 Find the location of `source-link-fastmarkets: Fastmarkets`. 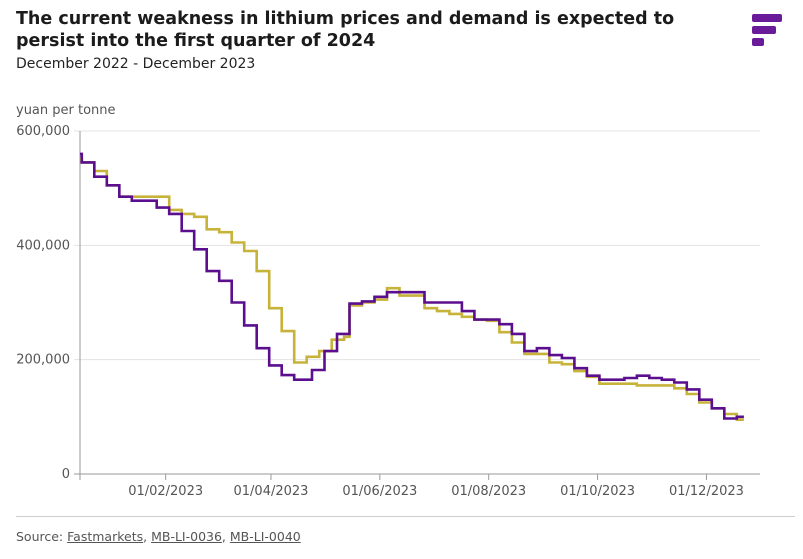

source-link-fastmarkets: Fastmarkets is located at coordinates (105, 536).